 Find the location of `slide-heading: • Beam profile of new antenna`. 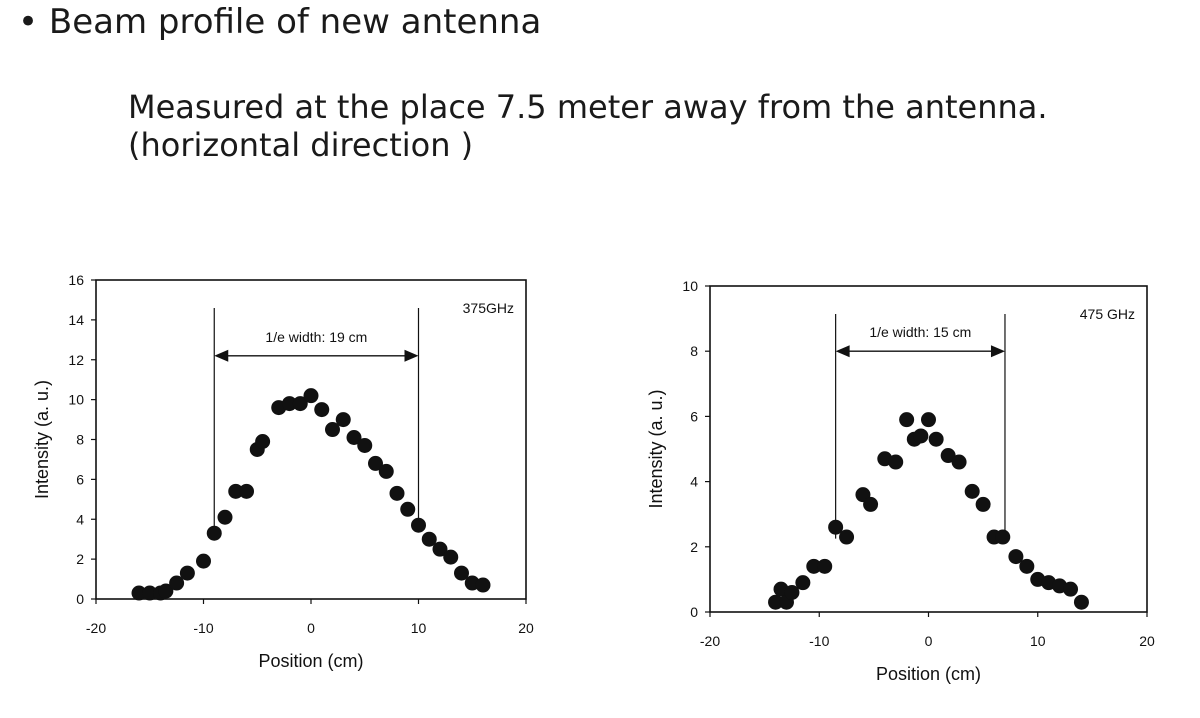

slide-heading: • Beam profile of new antenna is located at coordinates (279, 22).